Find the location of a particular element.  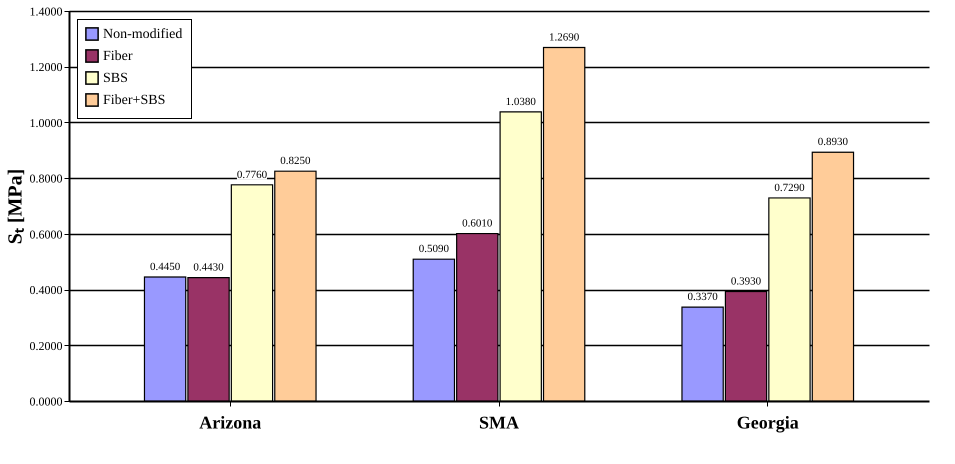

y-tick-label: 0.6000 is located at coordinates (46, 234).